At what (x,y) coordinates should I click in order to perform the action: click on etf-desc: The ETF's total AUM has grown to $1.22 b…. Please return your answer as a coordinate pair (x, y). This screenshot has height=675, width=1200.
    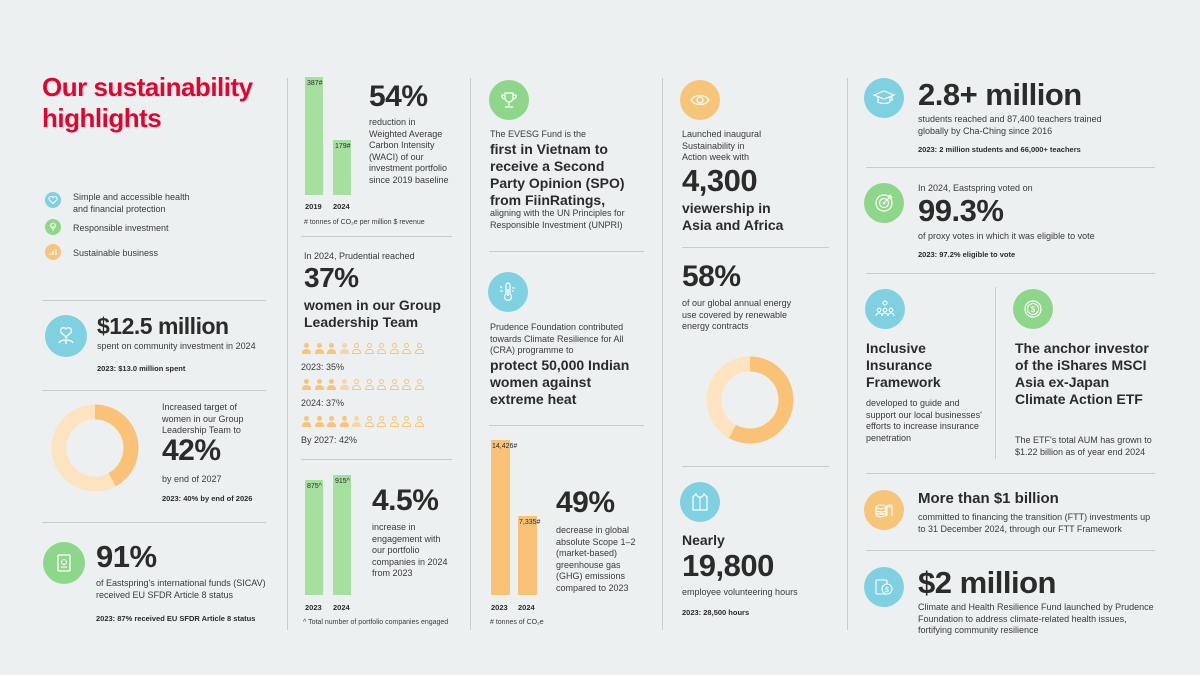
    Looking at the image, I should click on (1083, 446).